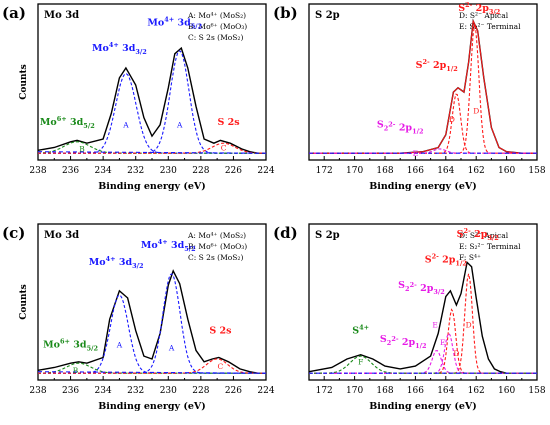  Describe the element at coordinates (423, 353) in the screenshot. I see `fitted-peak-E` at that location.